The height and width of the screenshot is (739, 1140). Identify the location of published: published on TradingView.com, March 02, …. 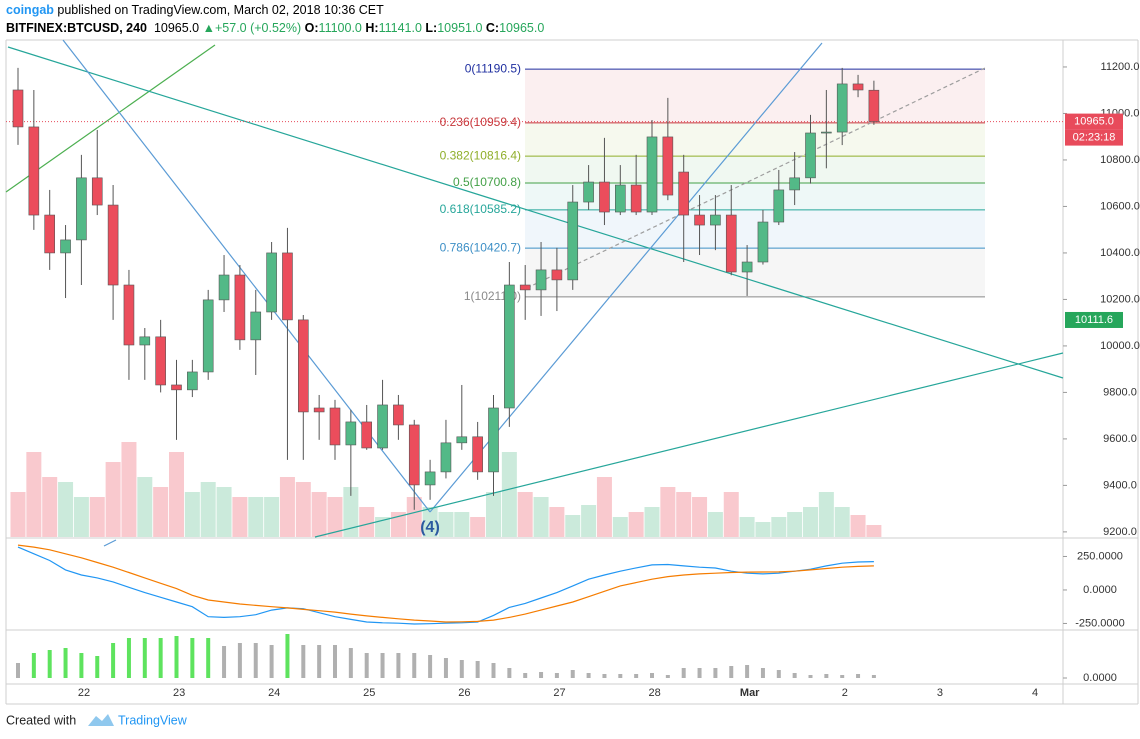
(220, 10).